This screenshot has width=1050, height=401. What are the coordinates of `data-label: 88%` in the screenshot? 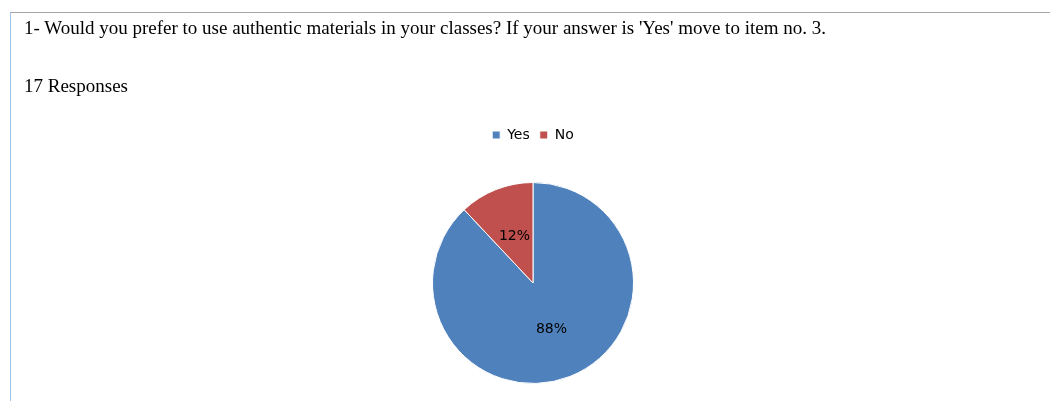 It's located at (551, 328).